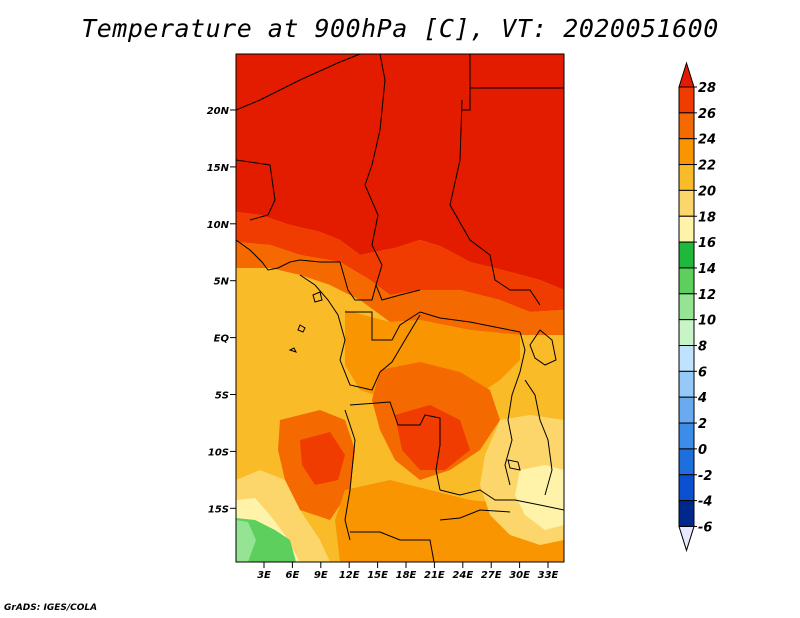 The height and width of the screenshot is (618, 800). I want to click on lon-tick-label: 15E, so click(377, 575).